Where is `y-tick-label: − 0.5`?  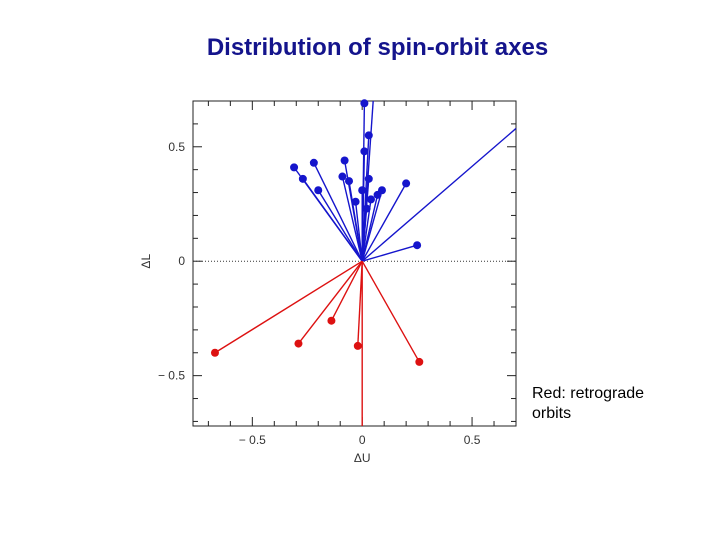
y-tick-label: − 0.5 is located at coordinates (171, 376).